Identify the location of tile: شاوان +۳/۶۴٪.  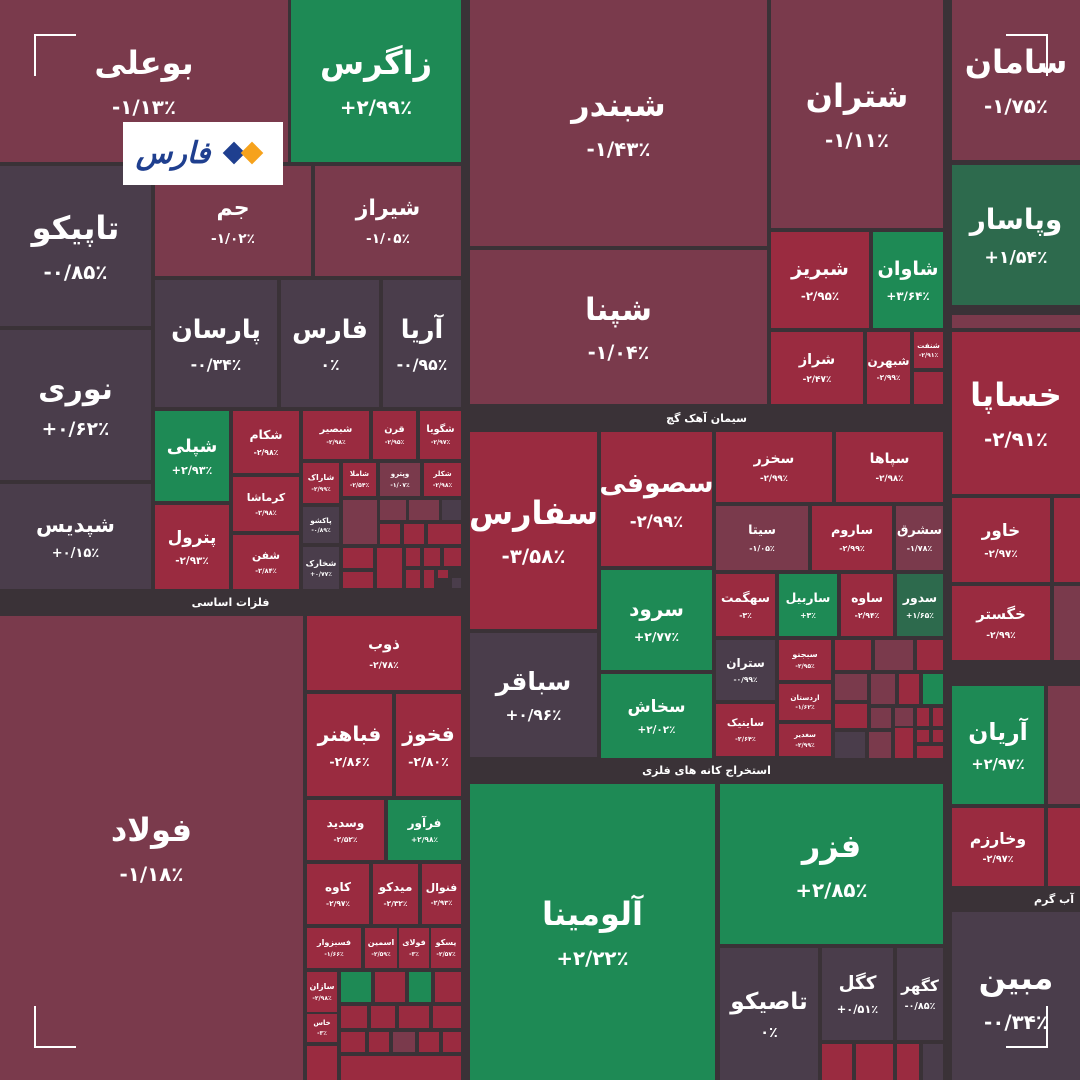
(908, 280).